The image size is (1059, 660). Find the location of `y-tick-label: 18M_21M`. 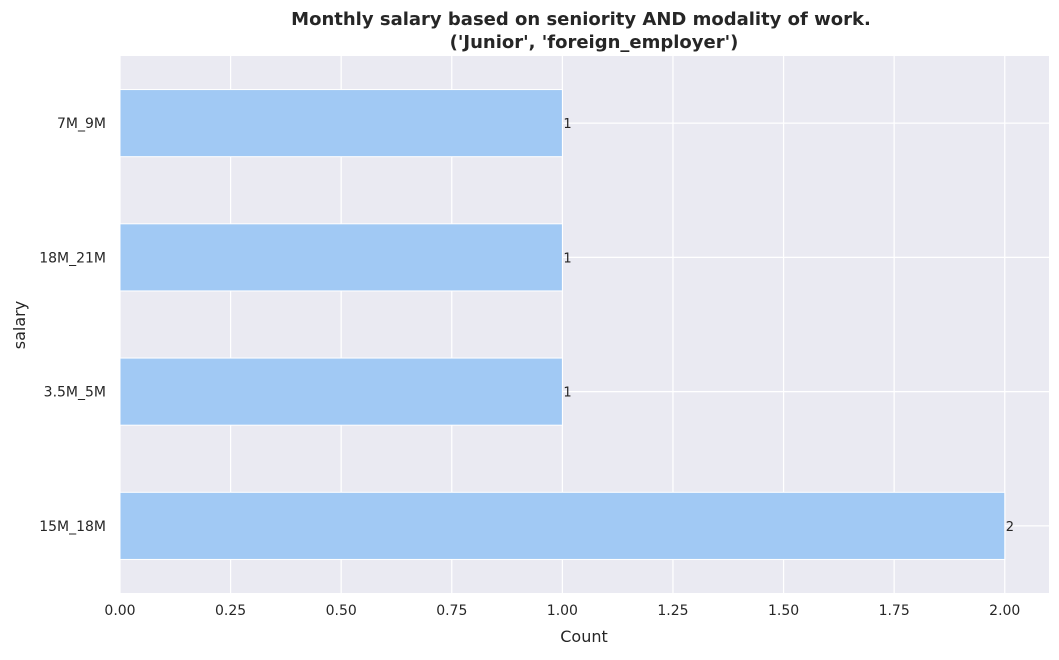

y-tick-label: 18M_21M is located at coordinates (72, 258).